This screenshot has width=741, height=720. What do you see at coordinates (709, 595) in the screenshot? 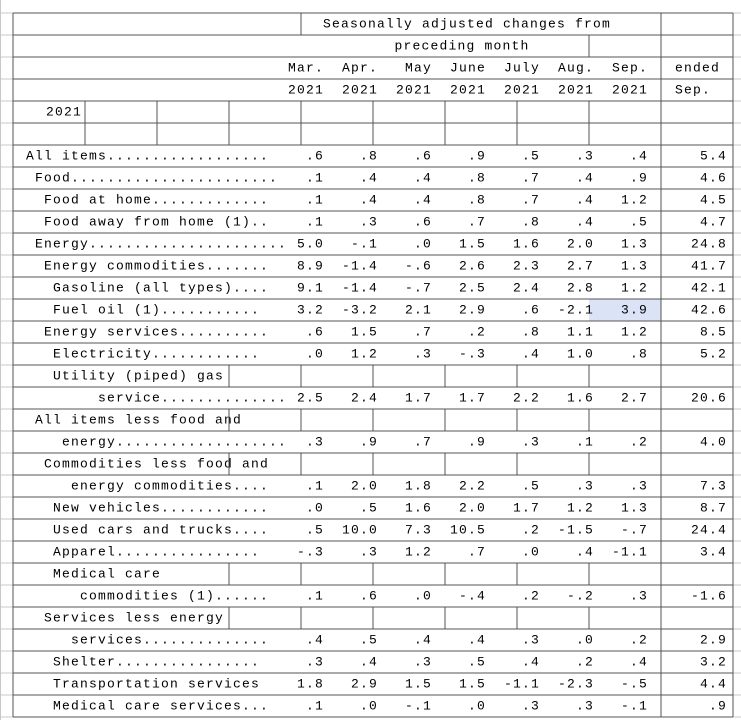
I see `cell-value: -1.6` at bounding box center [709, 595].